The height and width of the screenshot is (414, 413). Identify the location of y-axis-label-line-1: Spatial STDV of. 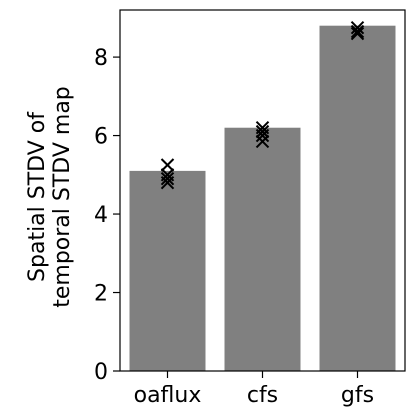
(37, 196).